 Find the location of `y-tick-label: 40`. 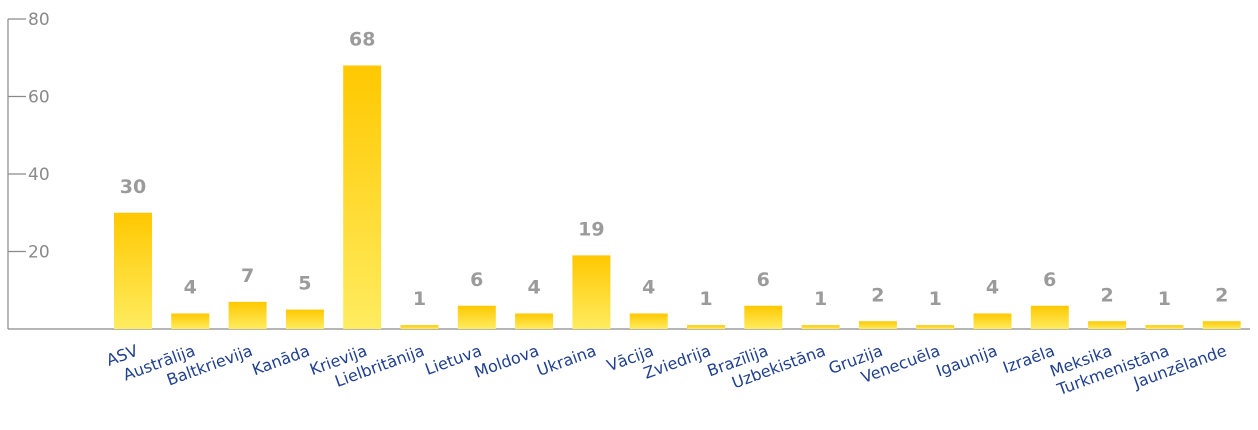

y-tick-label: 40 is located at coordinates (39, 175).